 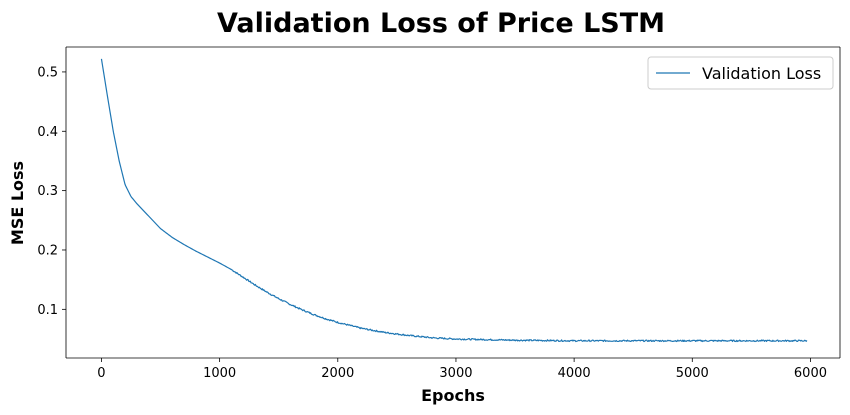 I want to click on y-axis-label: MSE Loss, so click(x=17, y=203).